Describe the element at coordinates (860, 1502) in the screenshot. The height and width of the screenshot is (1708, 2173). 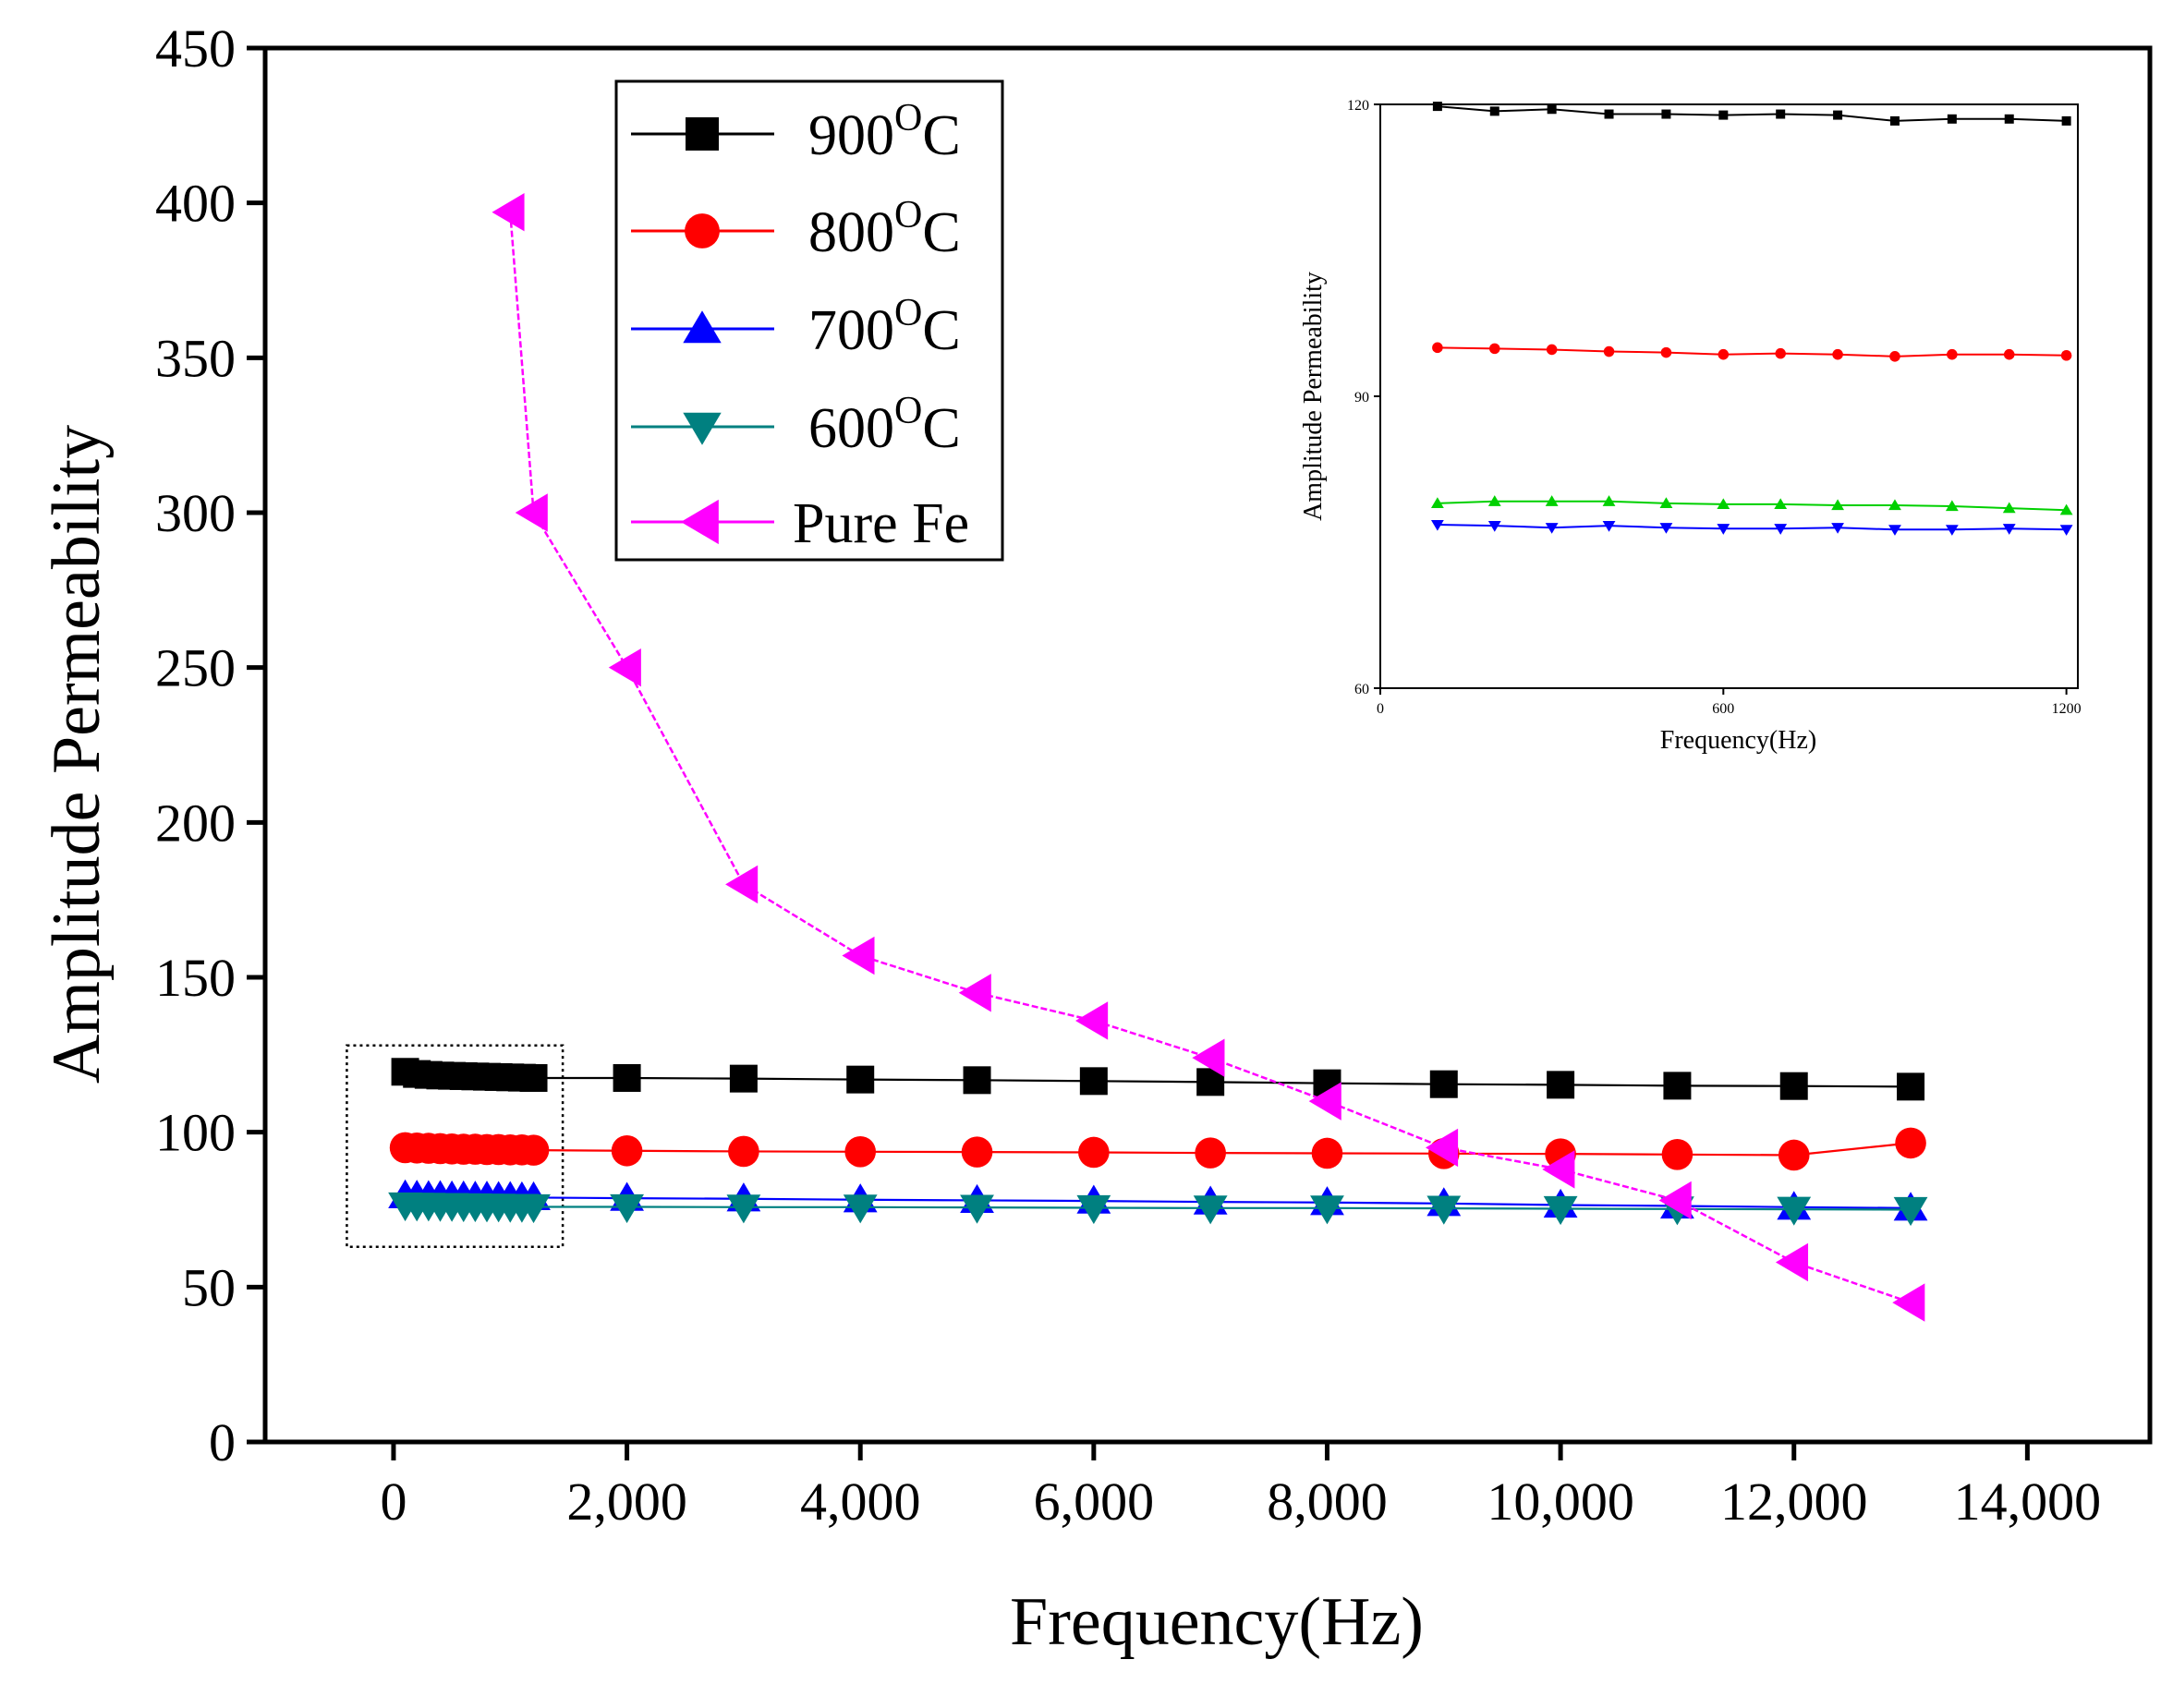
I see `x-tick-label: 4,000` at that location.